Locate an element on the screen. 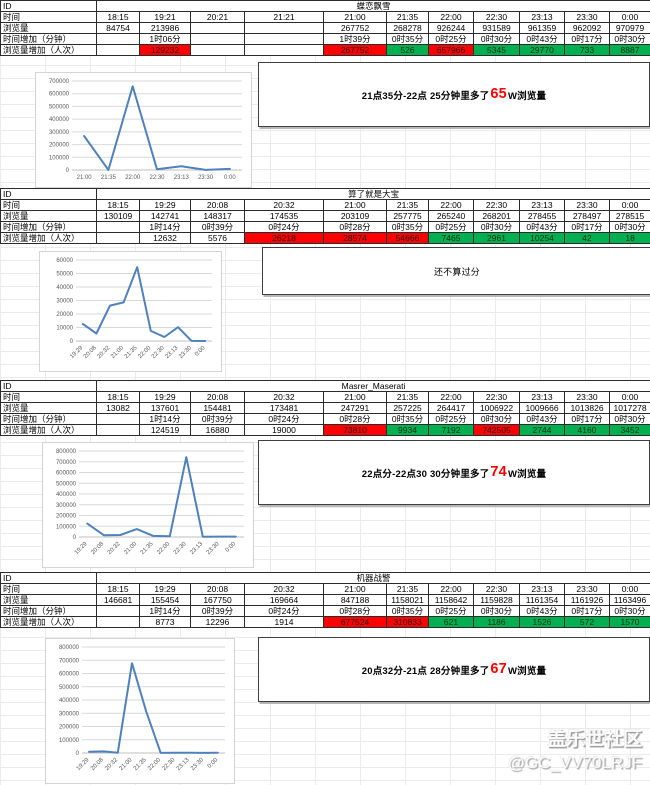 The height and width of the screenshot is (785, 650). views-cell: 146681 is located at coordinates (118, 600).